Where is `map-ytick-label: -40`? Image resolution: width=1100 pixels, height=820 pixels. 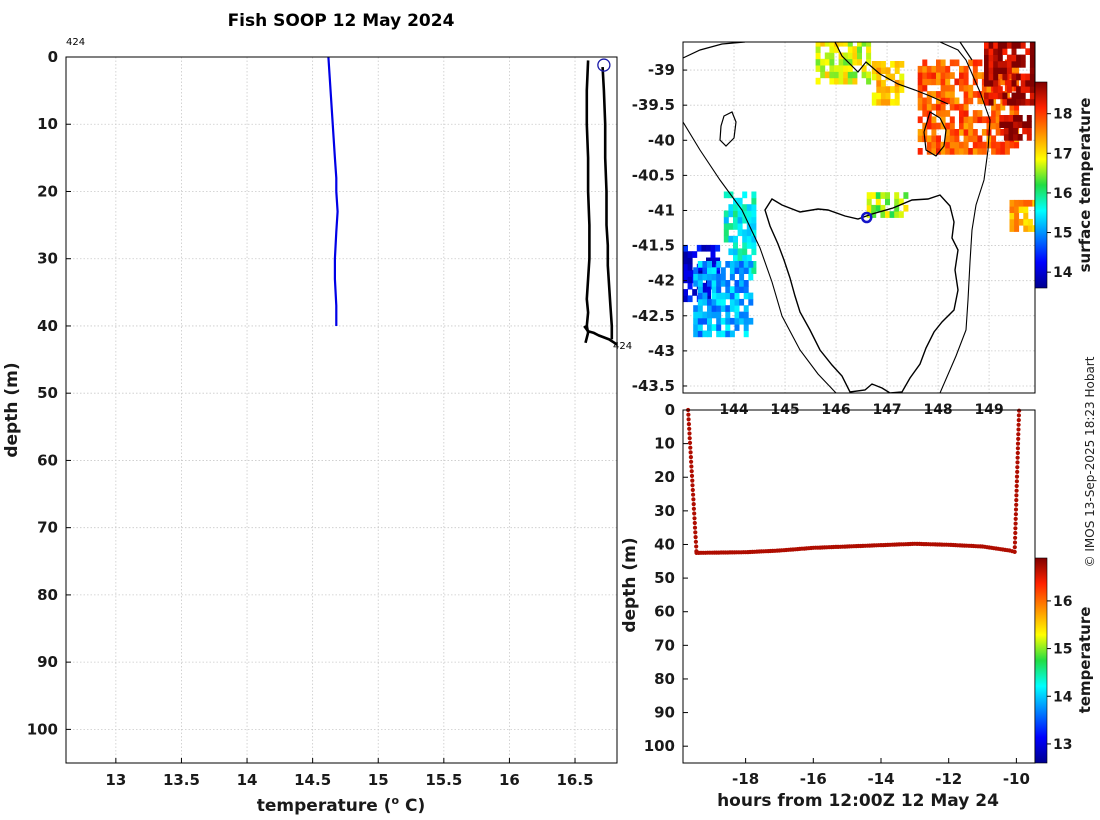 map-ytick-label: -40 is located at coordinates (661, 140).